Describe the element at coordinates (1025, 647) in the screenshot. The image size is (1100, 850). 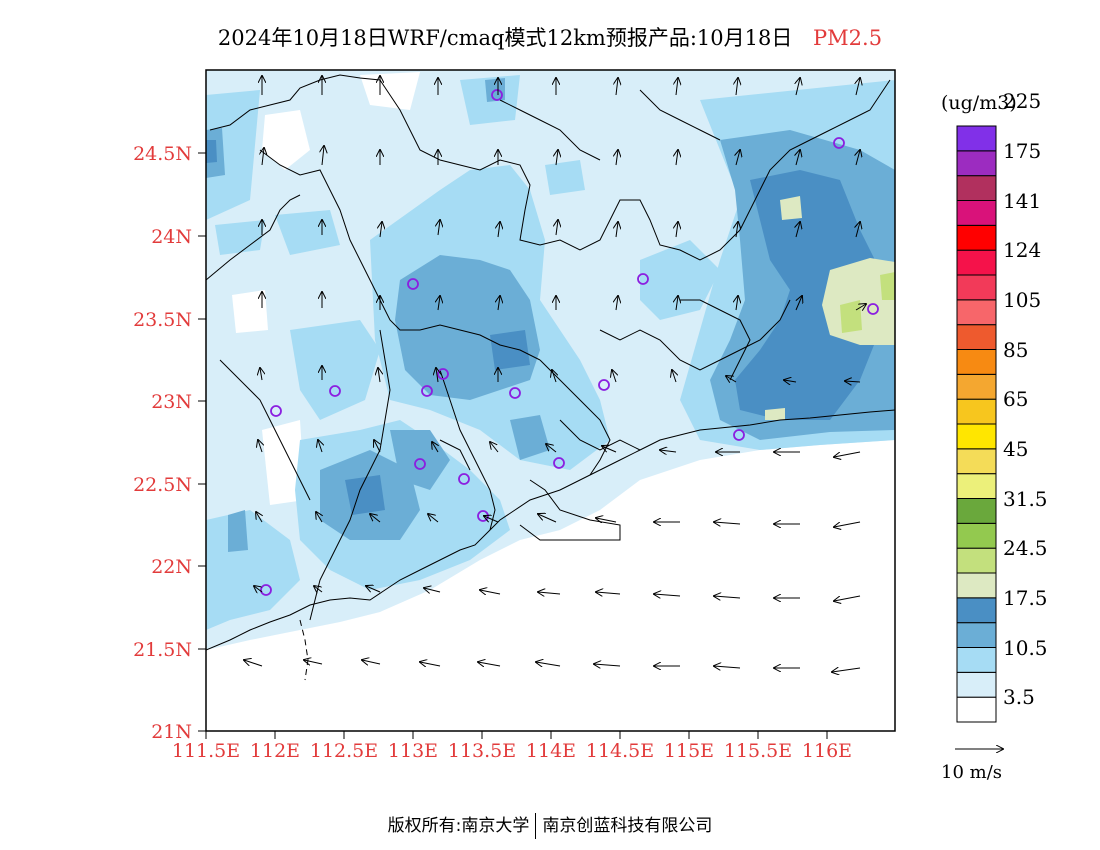
I see `colorbar-label: 10.5` at that location.